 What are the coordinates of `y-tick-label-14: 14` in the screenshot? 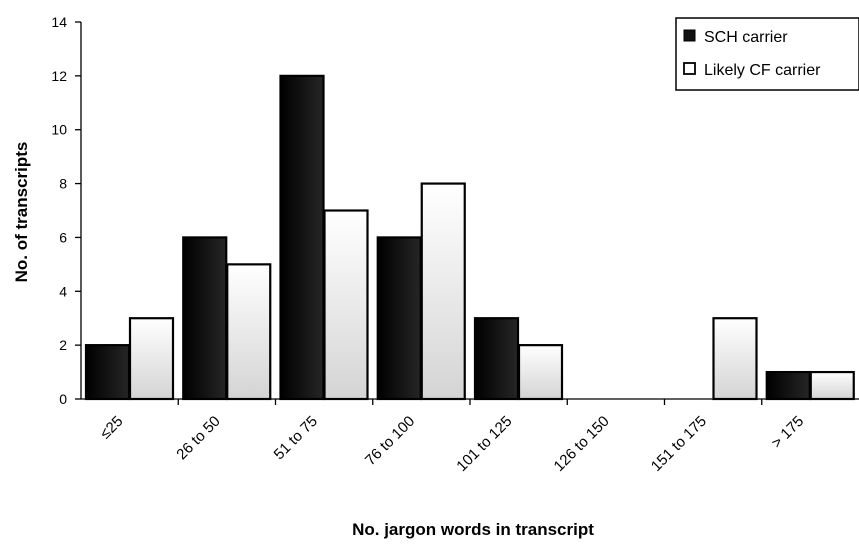 It's located at (59, 22).